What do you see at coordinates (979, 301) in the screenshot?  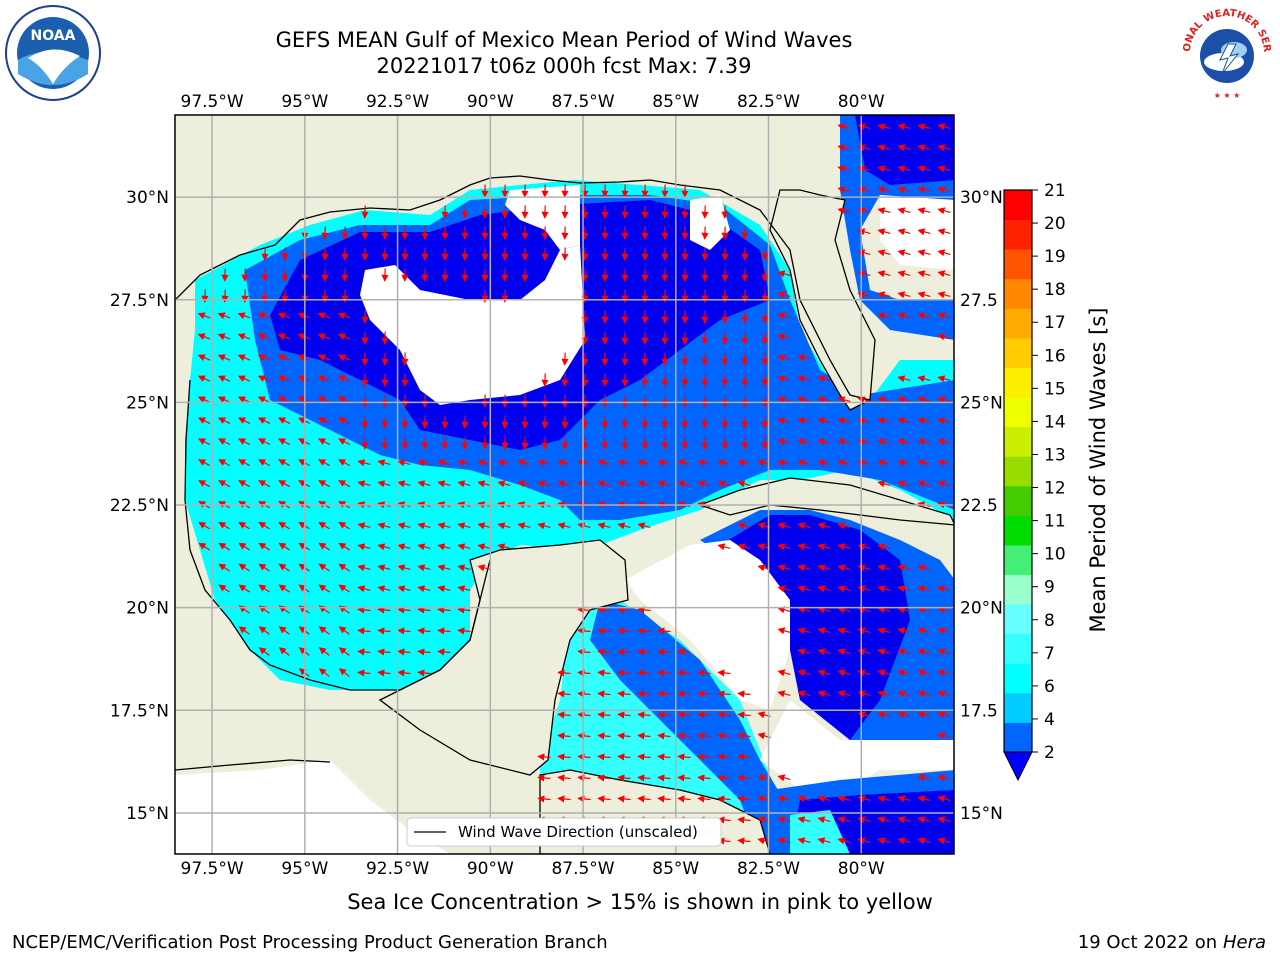 I see `lat-tick-label-right: 27.5` at bounding box center [979, 301].